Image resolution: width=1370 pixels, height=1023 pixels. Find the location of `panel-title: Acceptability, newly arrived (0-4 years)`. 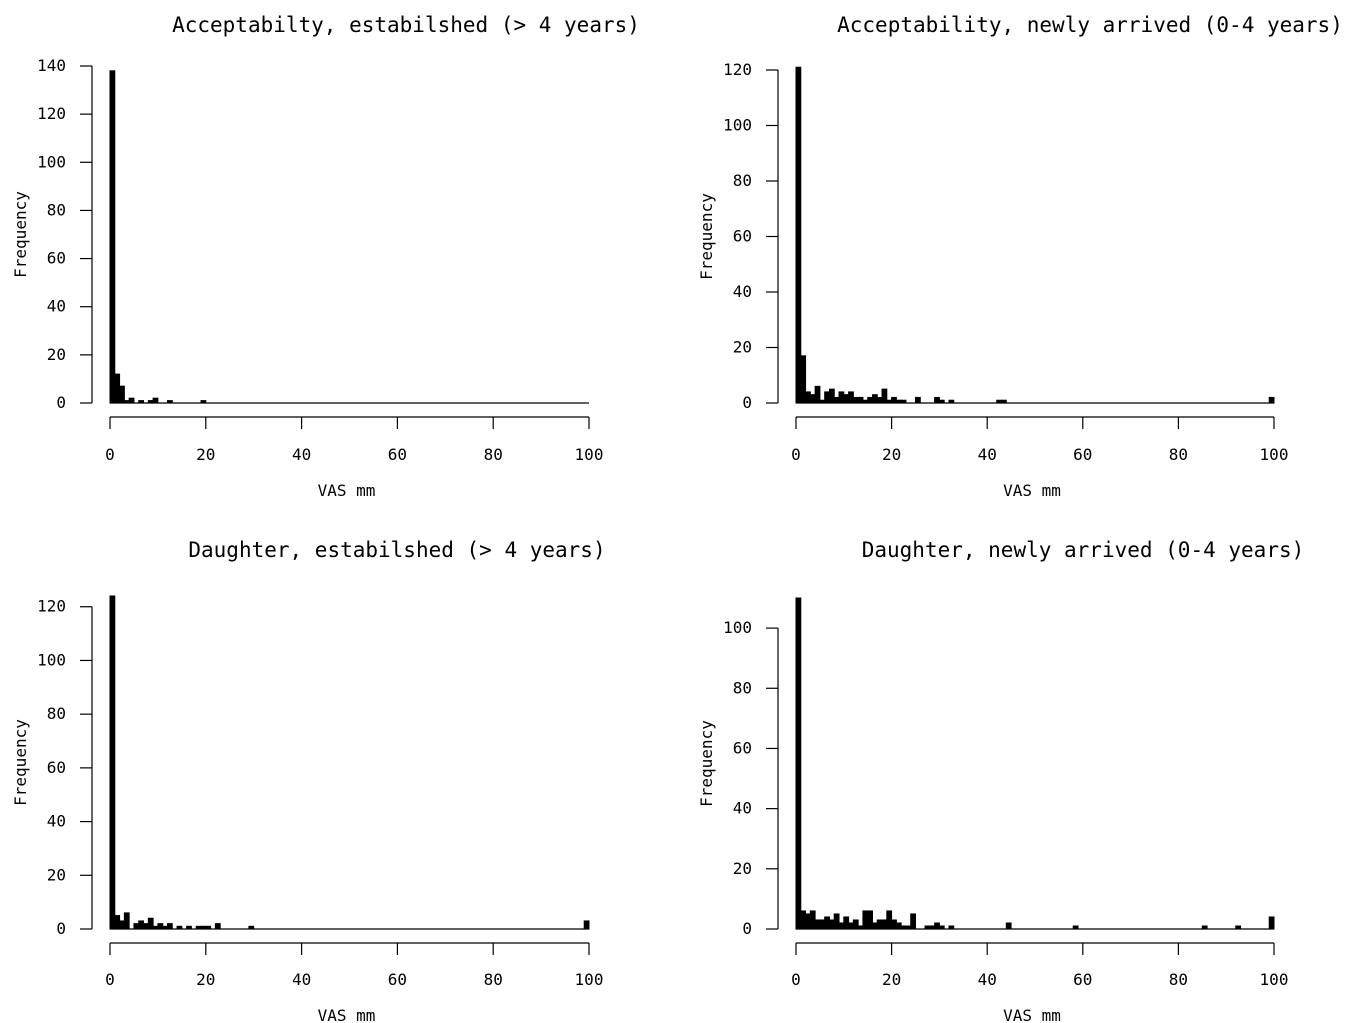

panel-title: Acceptability, newly arrived (0-4 years) is located at coordinates (1090, 25).